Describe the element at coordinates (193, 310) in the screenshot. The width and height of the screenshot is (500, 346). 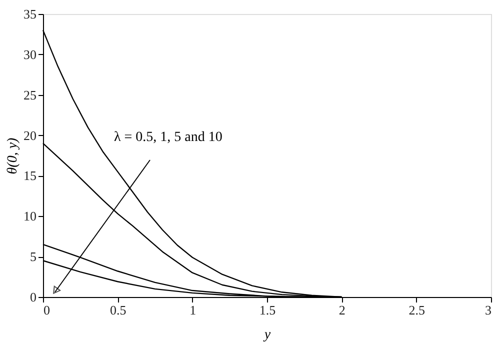
I see `x-tick-label: 1` at that location.